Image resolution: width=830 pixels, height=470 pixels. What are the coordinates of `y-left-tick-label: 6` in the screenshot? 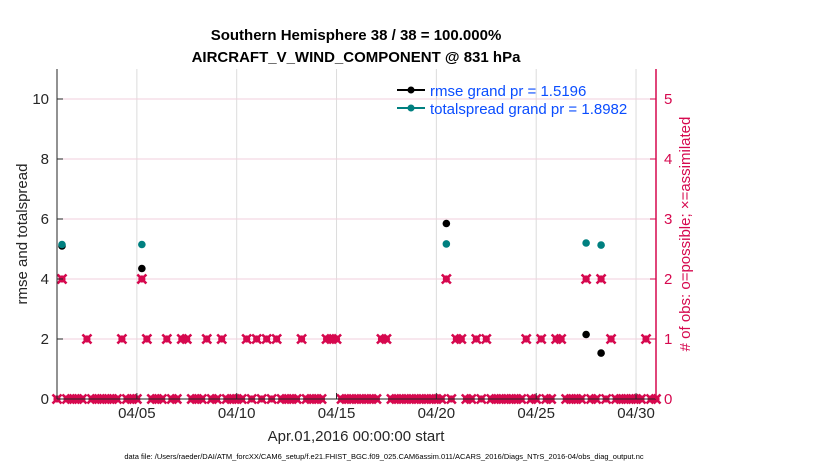 It's located at (45, 219).